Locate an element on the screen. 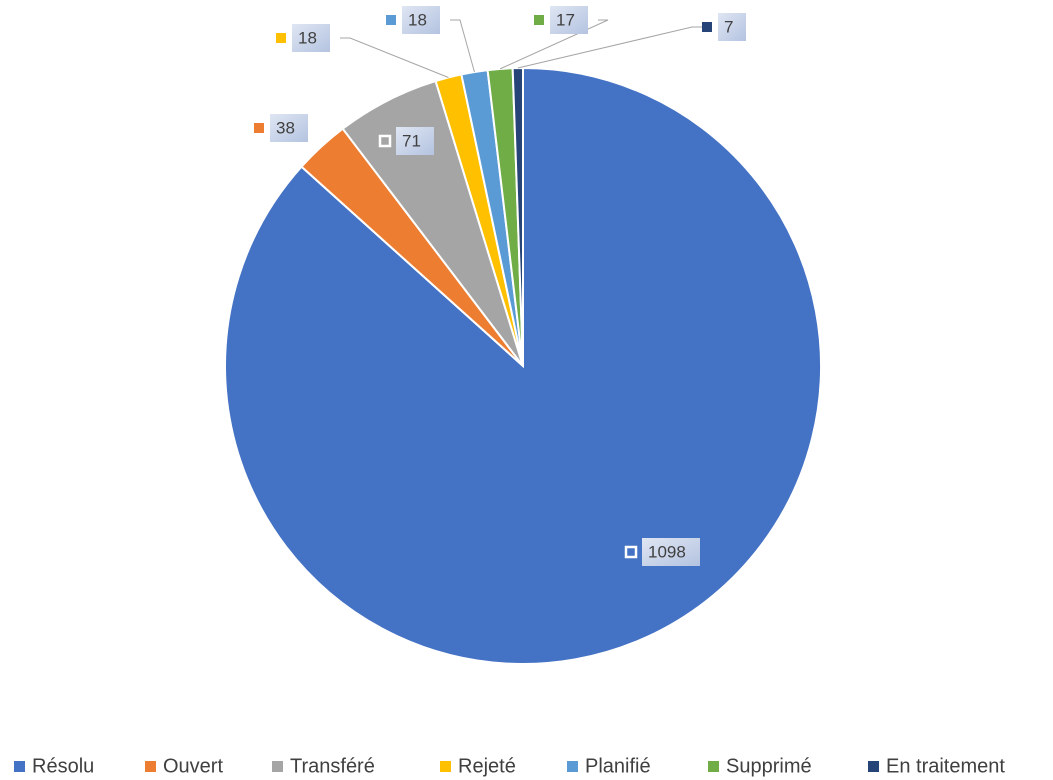 The image size is (1053, 780). legend-label: Résolu is located at coordinates (63, 766).